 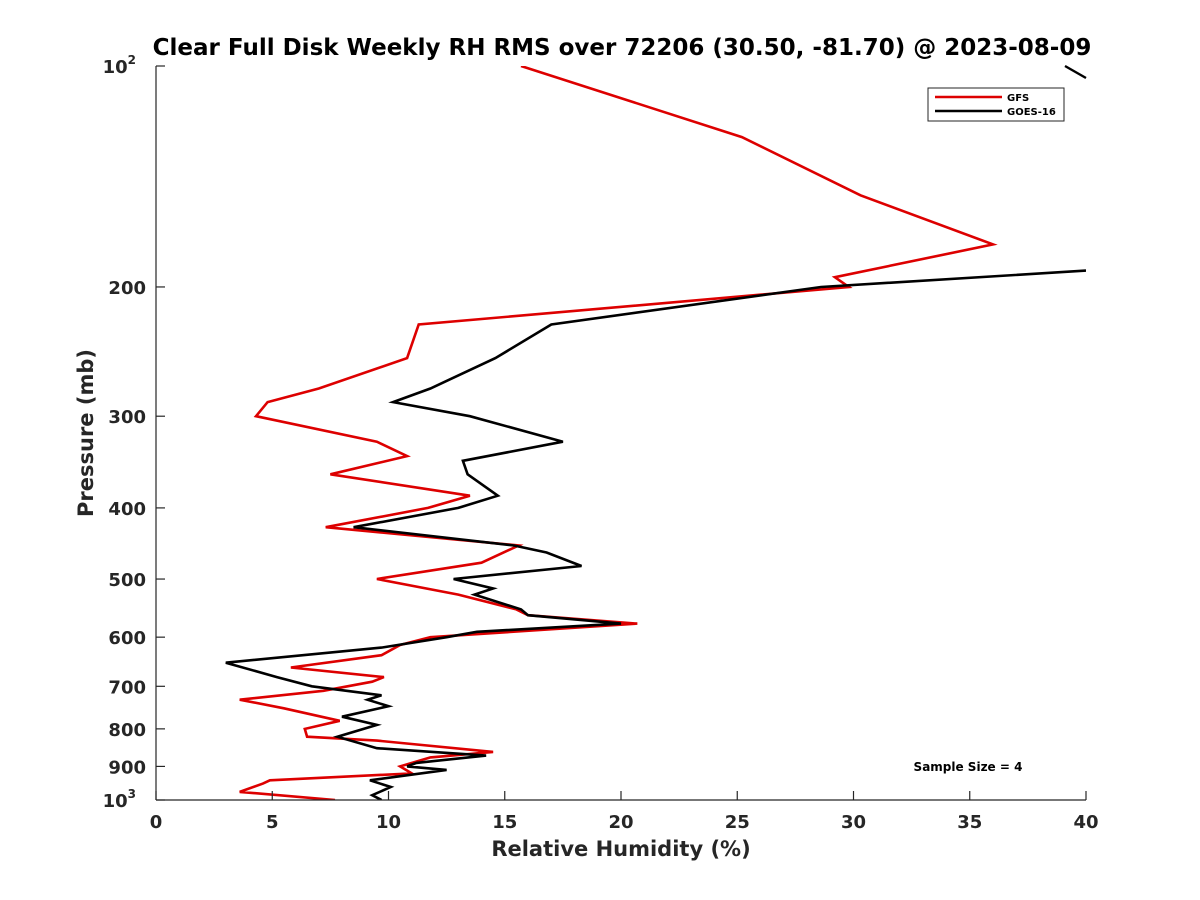 What do you see at coordinates (620, 849) in the screenshot?
I see `x-axis-label: Relative Humidity (%)` at bounding box center [620, 849].